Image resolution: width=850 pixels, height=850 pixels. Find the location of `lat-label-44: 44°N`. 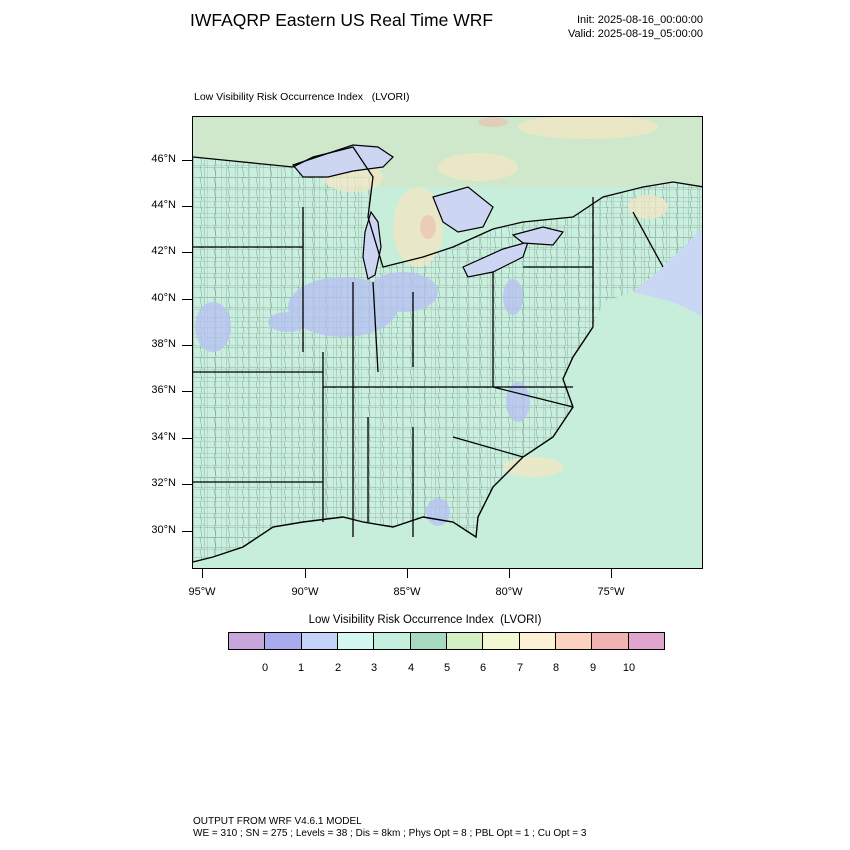

lat-label-44: 44°N is located at coordinates (163, 205).